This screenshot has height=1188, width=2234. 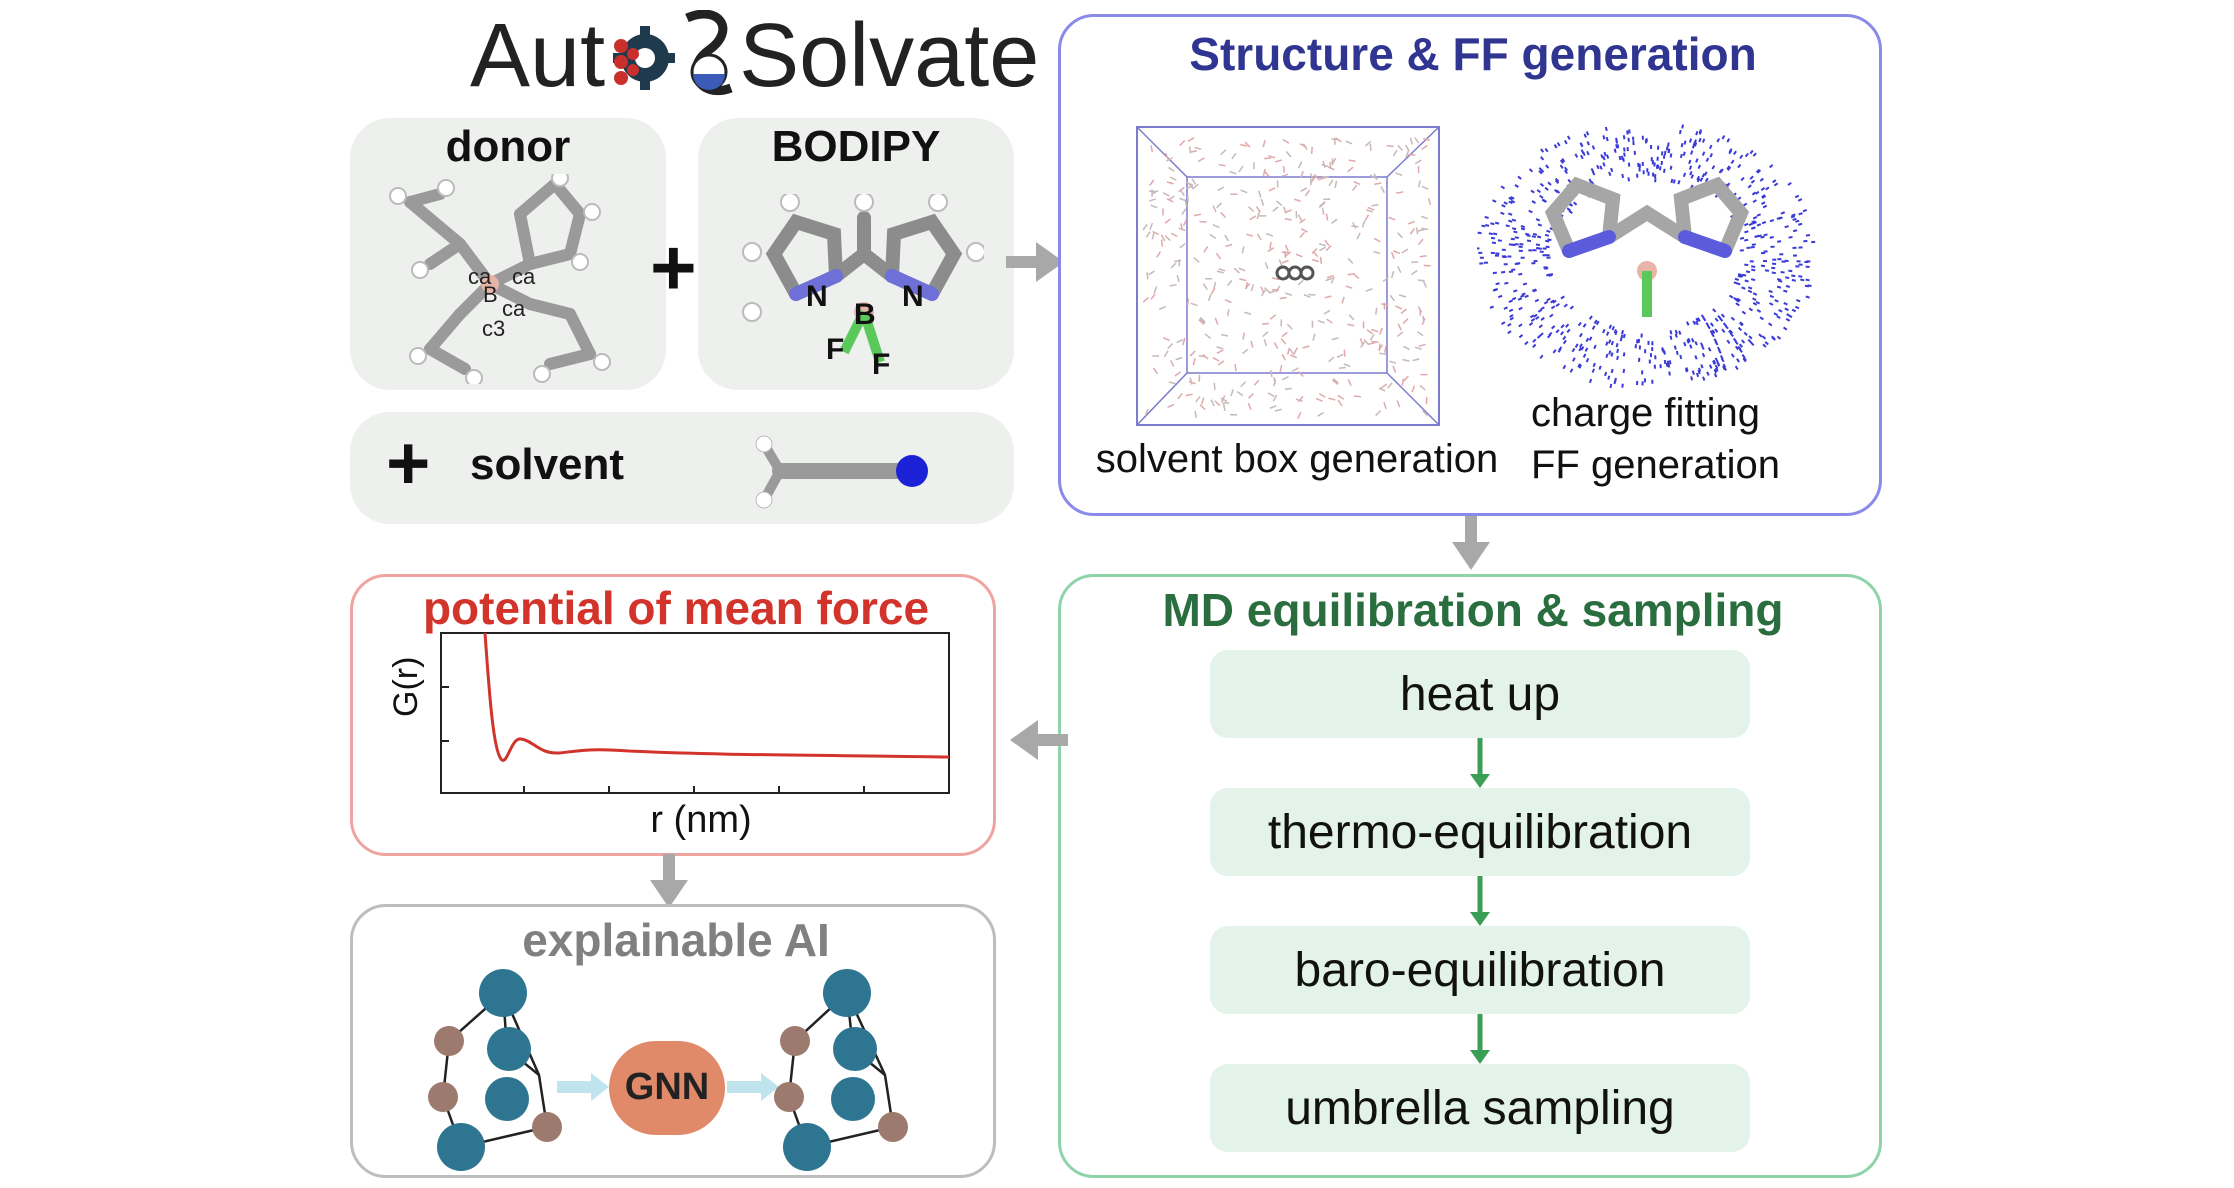 I want to click on pmf-ylabel: G(r), so click(x=406, y=686).